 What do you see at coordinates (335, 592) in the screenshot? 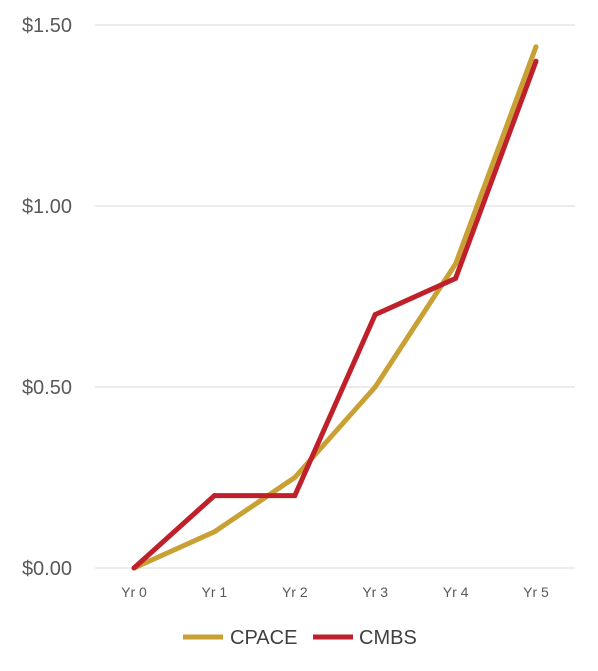
I see `x-axis-tick-labels: Yr 0 Yr 1 Yr 2 Yr 3 Yr 4 Yr 5` at bounding box center [335, 592].